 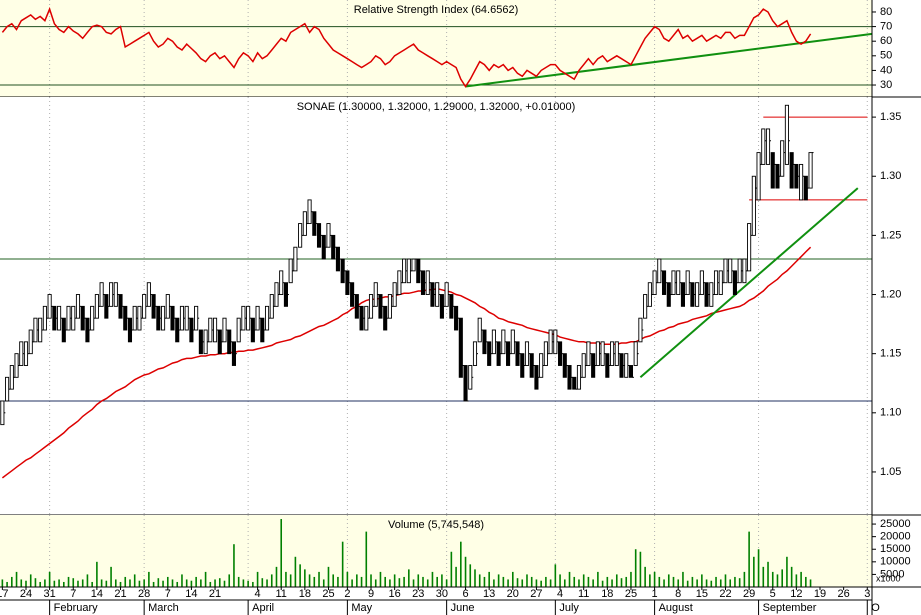 What do you see at coordinates (258, 594) in the screenshot?
I see `x-tick-label: 4` at bounding box center [258, 594].